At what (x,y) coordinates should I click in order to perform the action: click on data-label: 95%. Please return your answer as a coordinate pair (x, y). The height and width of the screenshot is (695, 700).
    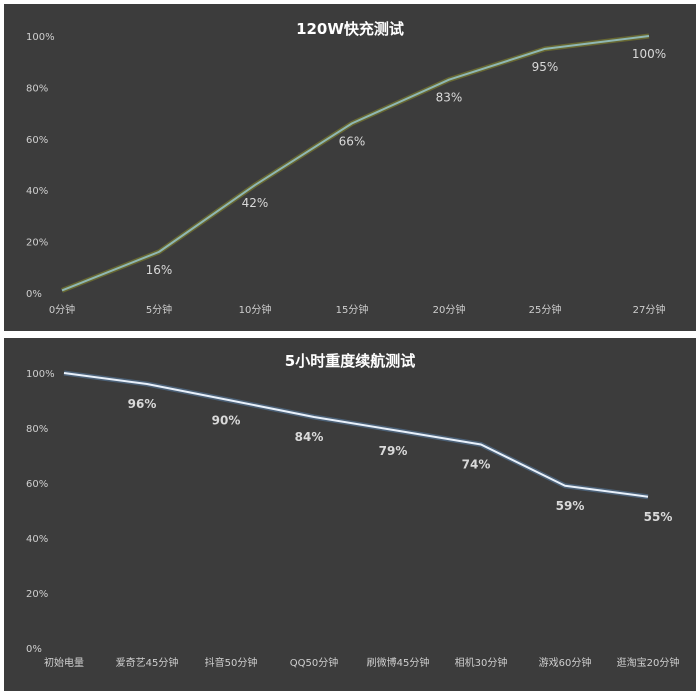
    Looking at the image, I should click on (545, 67).